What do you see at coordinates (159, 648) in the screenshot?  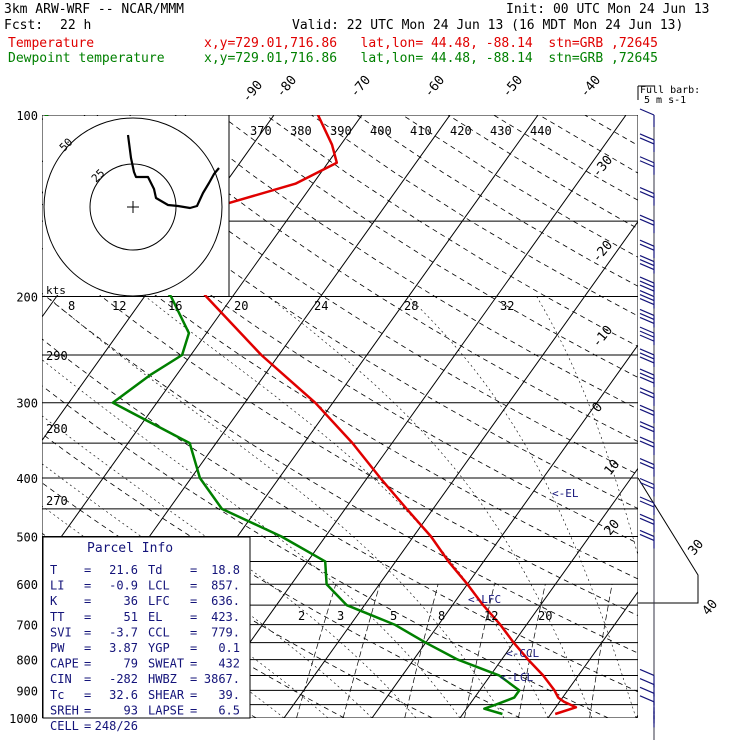 I see `parcel-key: YGP` at bounding box center [159, 648].